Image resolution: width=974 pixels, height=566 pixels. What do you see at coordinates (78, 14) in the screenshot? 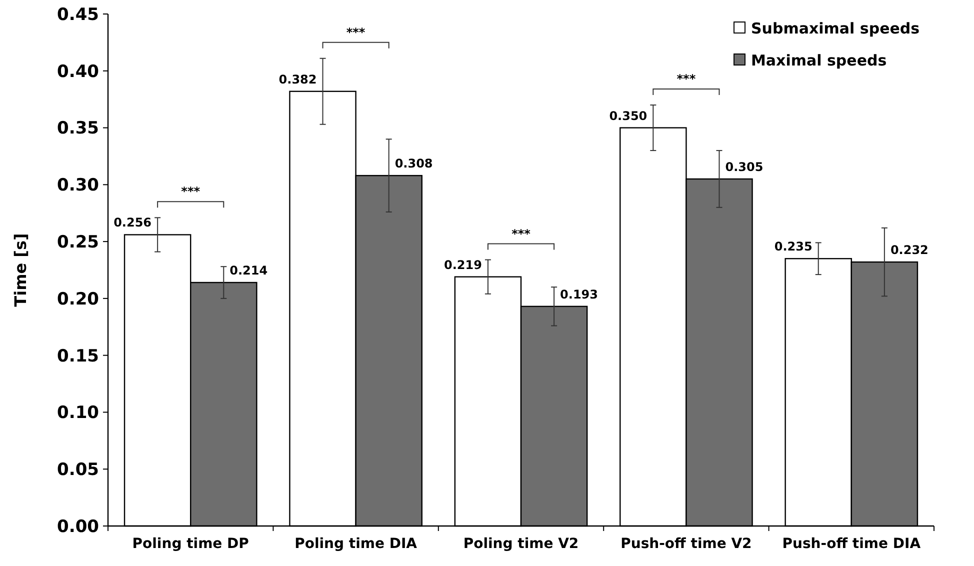
I see `y-tick-label: 0.45` at bounding box center [78, 14].